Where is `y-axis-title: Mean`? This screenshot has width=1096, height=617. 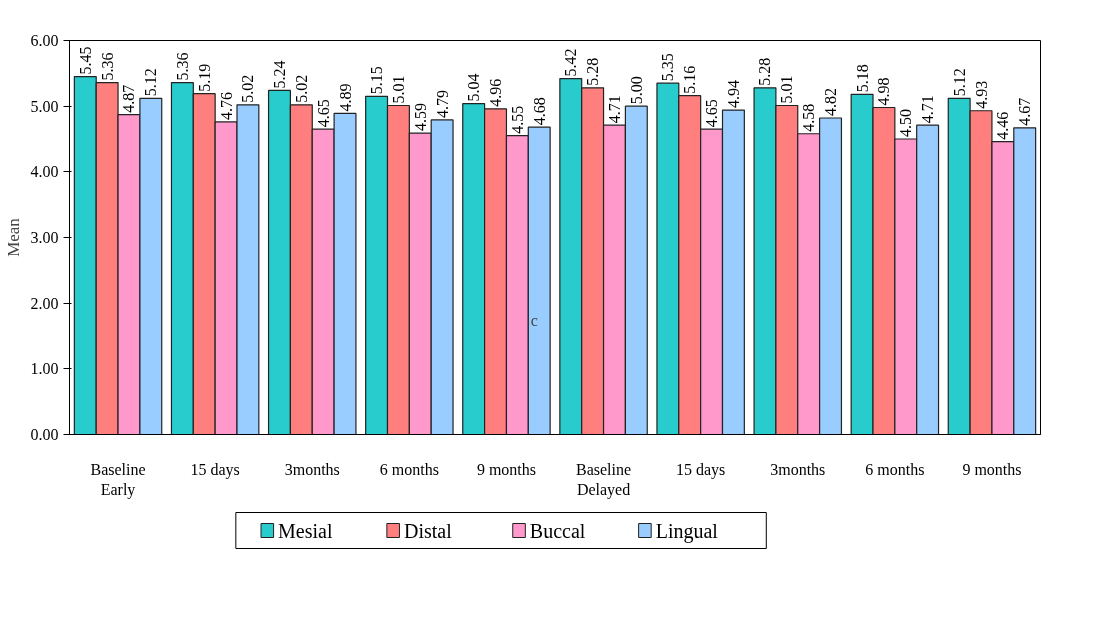
y-axis-title: Mean is located at coordinates (13, 237).